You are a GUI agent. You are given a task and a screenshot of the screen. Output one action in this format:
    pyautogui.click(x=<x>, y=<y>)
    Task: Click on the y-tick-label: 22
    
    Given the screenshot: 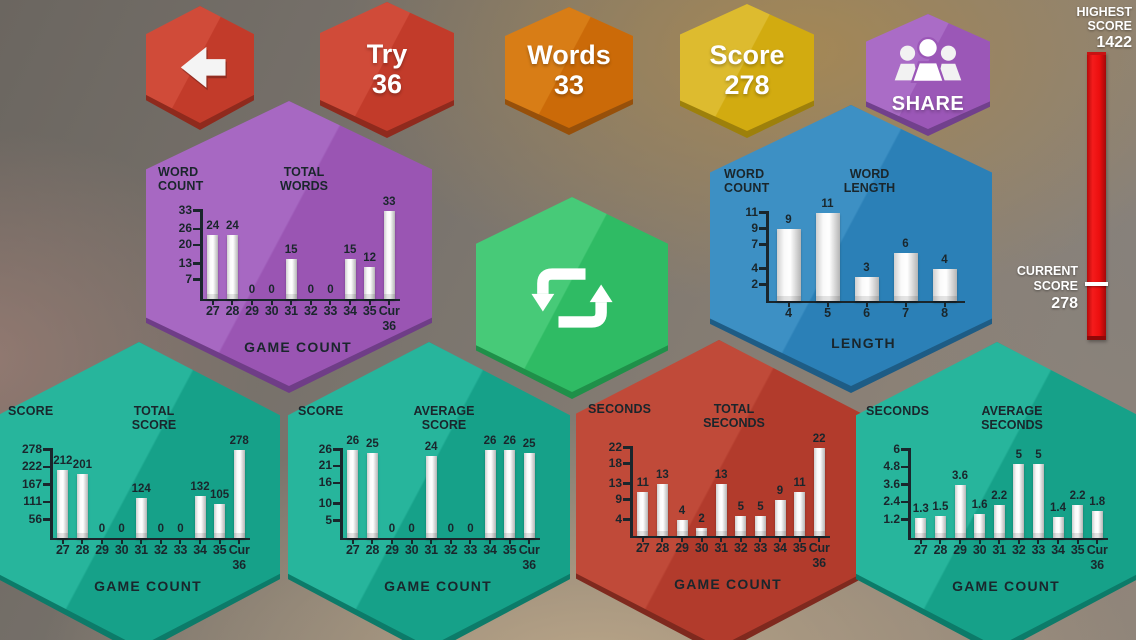 What is the action you would take?
    pyautogui.click(x=615, y=446)
    